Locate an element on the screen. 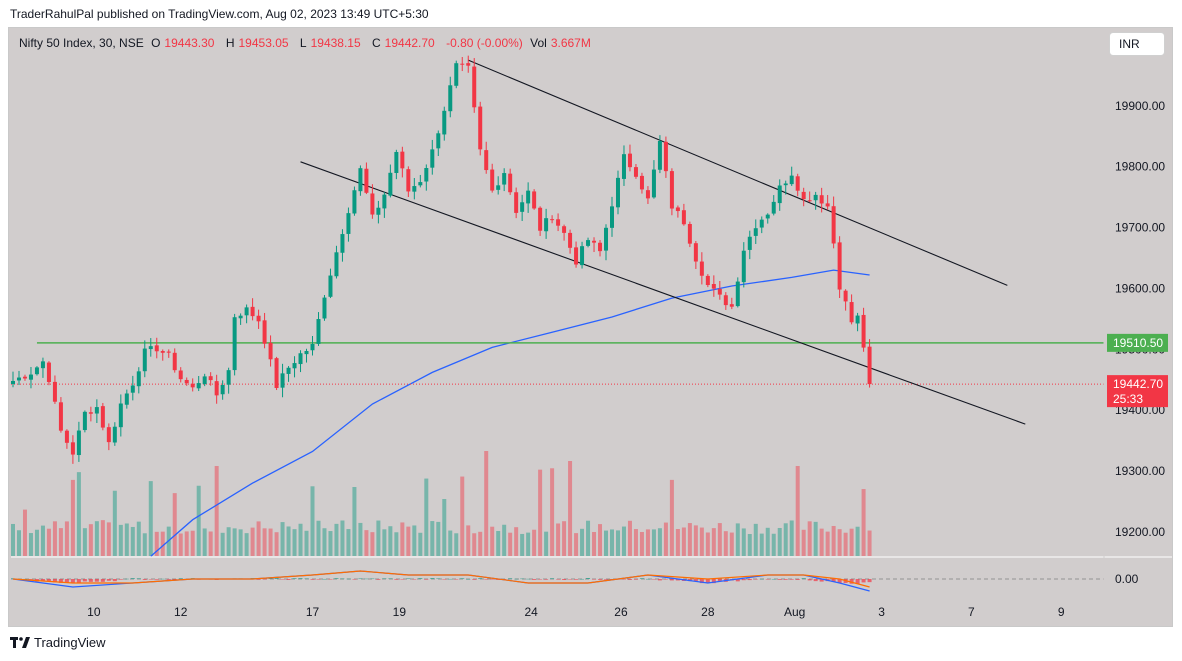 The width and height of the screenshot is (1182, 661). volume-value: 3.667M is located at coordinates (570, 43).